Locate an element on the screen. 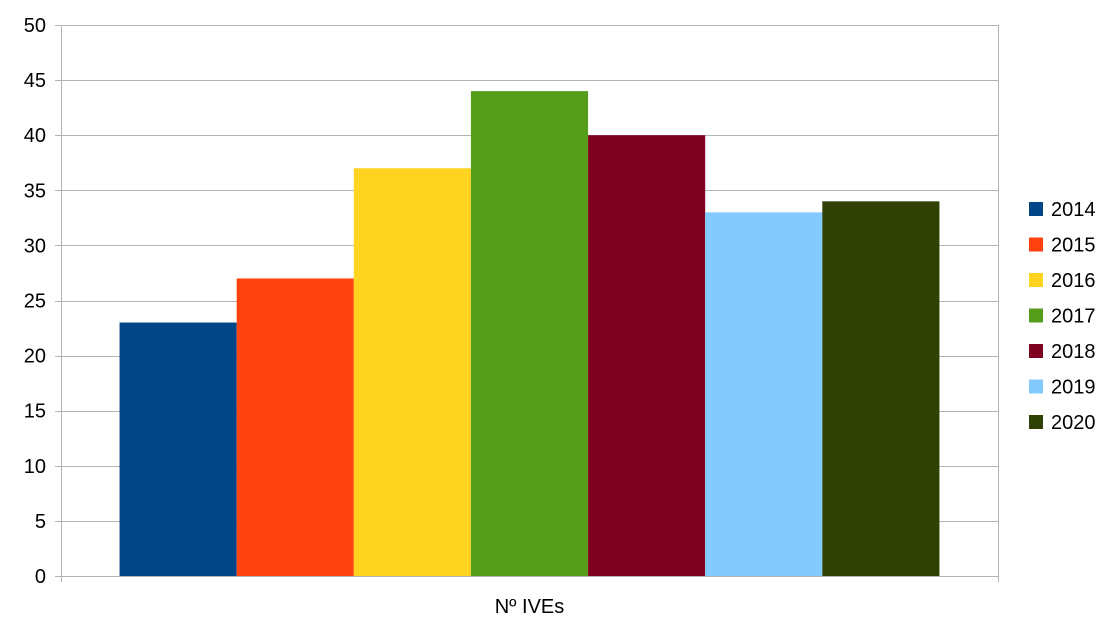 The width and height of the screenshot is (1112, 621). legend-swatch-2018 is located at coordinates (1036, 351).